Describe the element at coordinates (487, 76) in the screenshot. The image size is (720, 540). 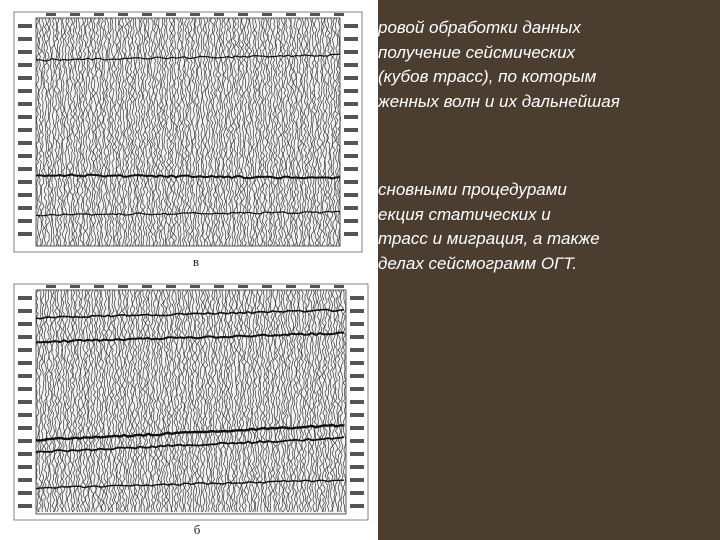
I see `text-line: (кубов трасс), по которым` at that location.